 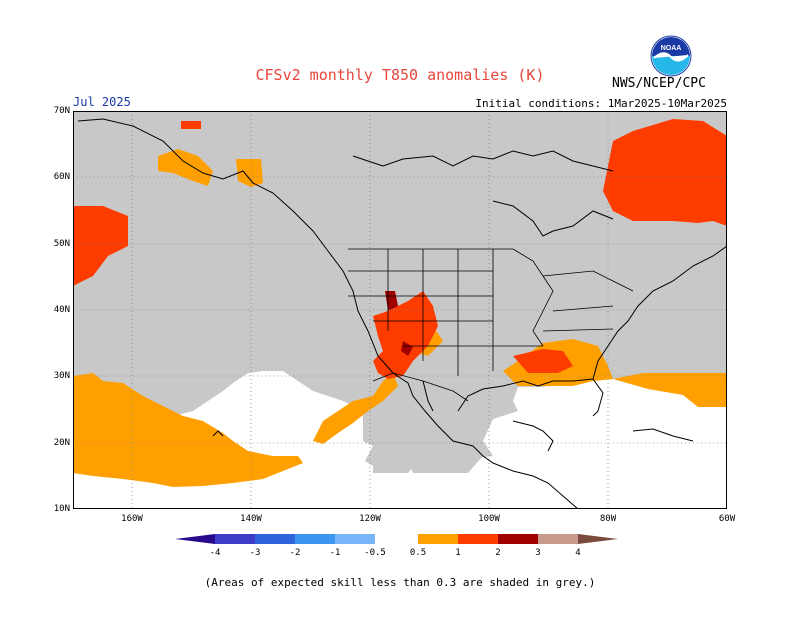 What do you see at coordinates (400, 75) in the screenshot?
I see `chart-title: CFSv2 monthly T850 anomalies (K)` at bounding box center [400, 75].